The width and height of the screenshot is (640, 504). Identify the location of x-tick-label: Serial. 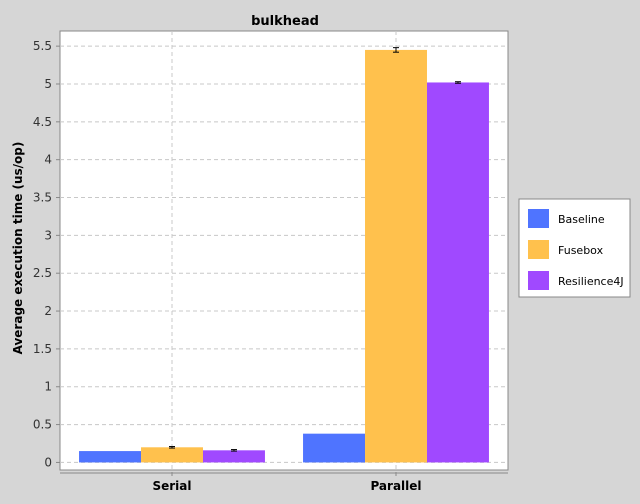
(171, 486).